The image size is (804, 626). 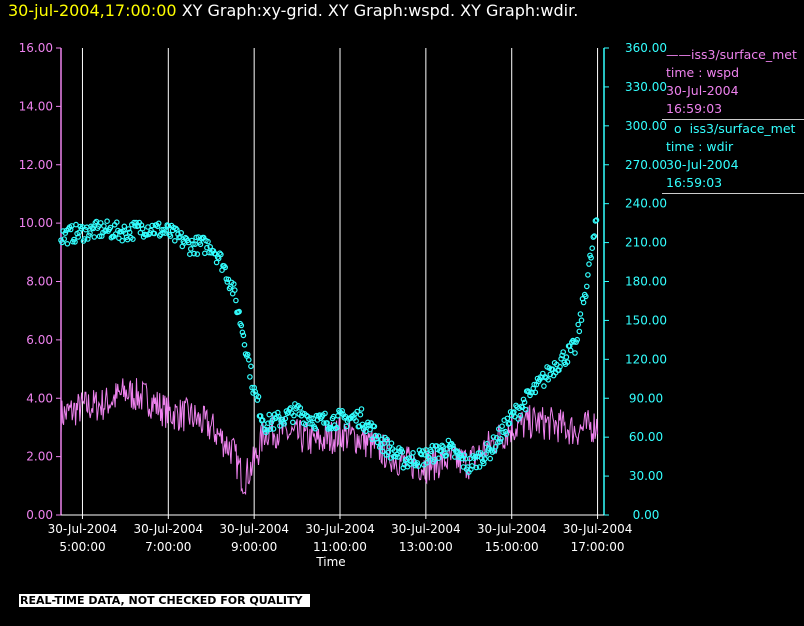 I want to click on right-tick-label: 360.00, so click(x=646, y=48).